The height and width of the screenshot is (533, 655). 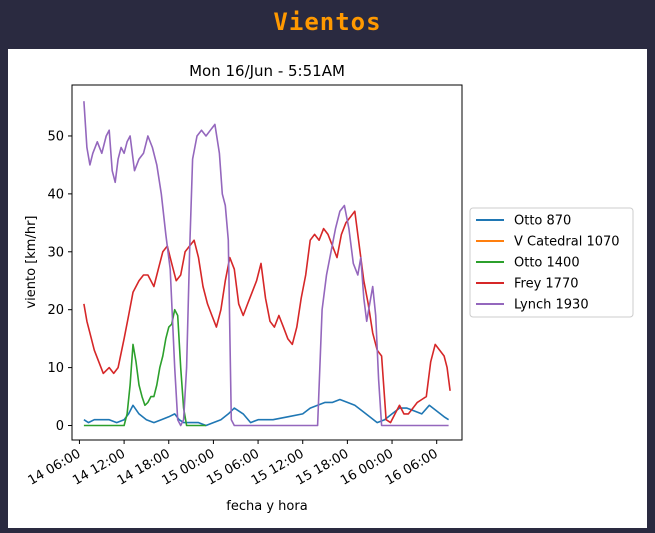 What do you see at coordinates (547, 263) in the screenshot?
I see `legend-label: Otto 1400` at bounding box center [547, 263].